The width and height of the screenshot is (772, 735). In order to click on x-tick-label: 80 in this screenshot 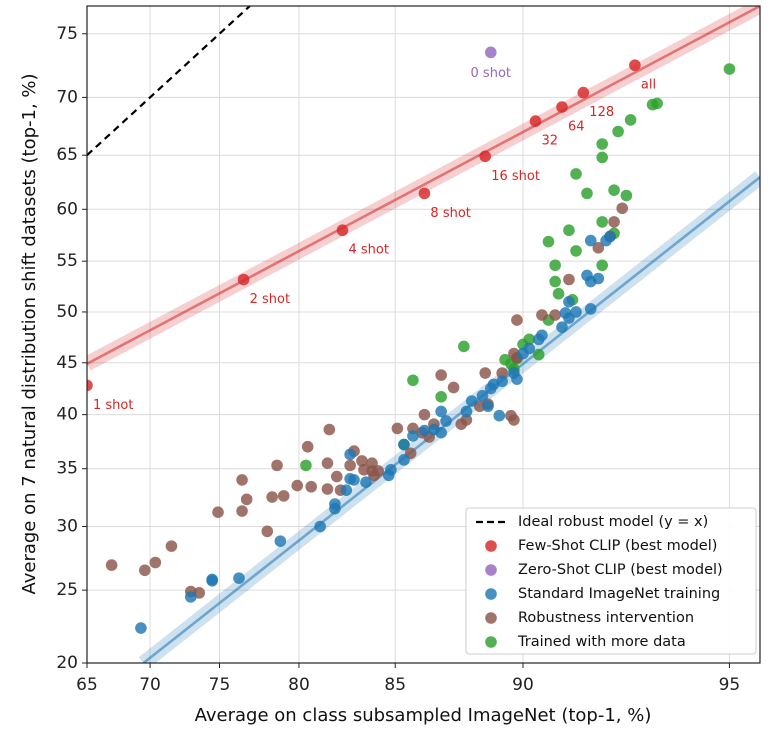, I will do `click(299, 685)`.